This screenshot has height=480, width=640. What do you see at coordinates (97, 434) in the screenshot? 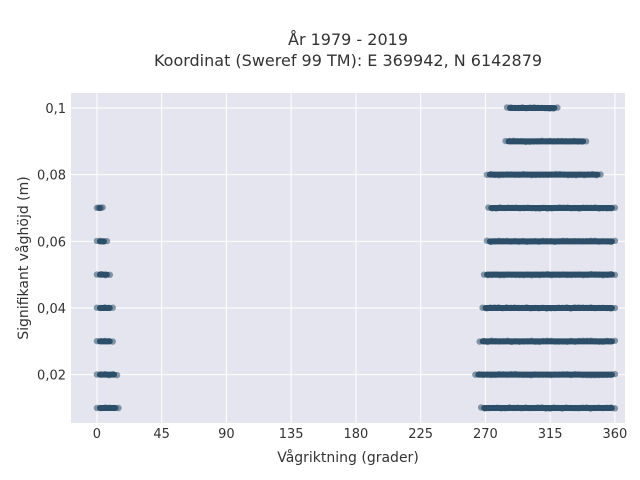
I see `x-tick-label: 0` at bounding box center [97, 434].